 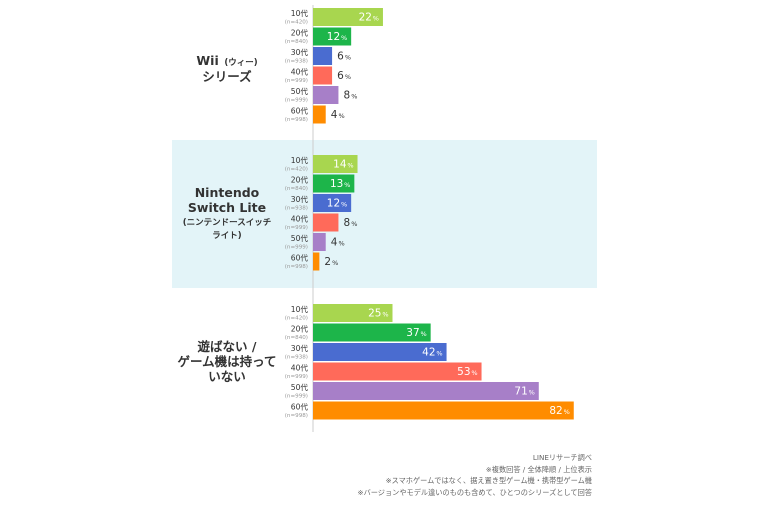 I want to click on group-label-line: 遊ばない /, so click(x=227, y=346).